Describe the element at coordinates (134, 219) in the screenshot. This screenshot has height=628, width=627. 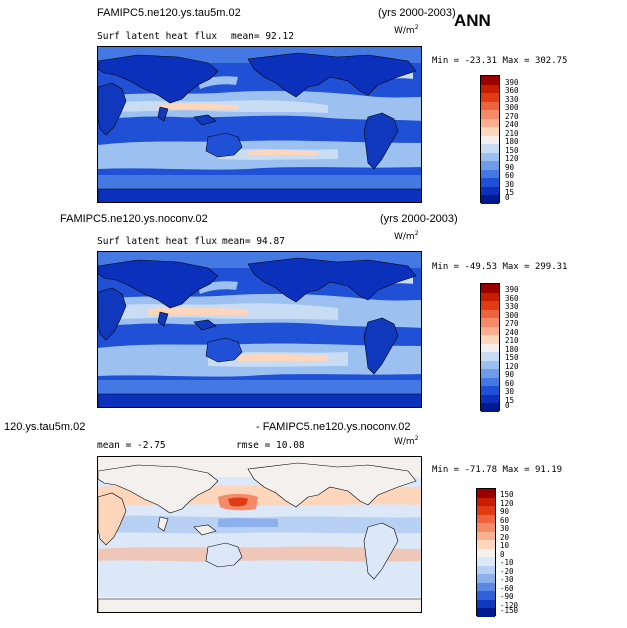
I see `panel2-case-title: FAMIPC5.ne120.ys.noconv.02` at that location.